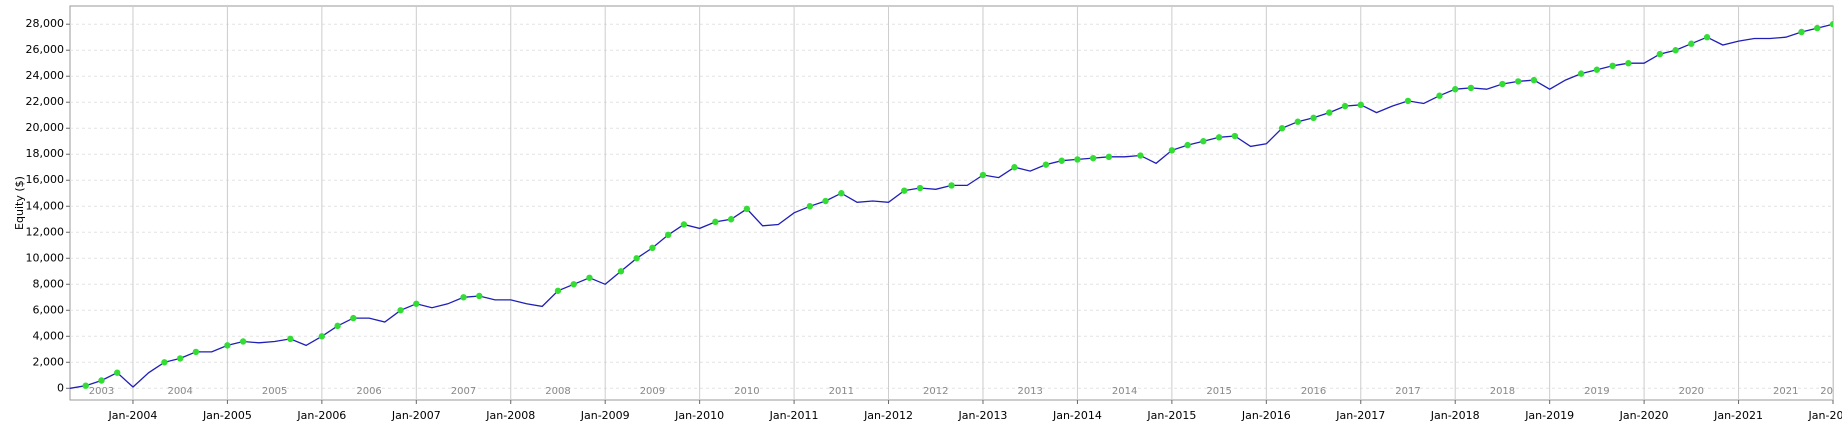 The height and width of the screenshot is (427, 1842). What do you see at coordinates (1831, 391) in the screenshot?
I see `year-label: 2022` at bounding box center [1831, 391].